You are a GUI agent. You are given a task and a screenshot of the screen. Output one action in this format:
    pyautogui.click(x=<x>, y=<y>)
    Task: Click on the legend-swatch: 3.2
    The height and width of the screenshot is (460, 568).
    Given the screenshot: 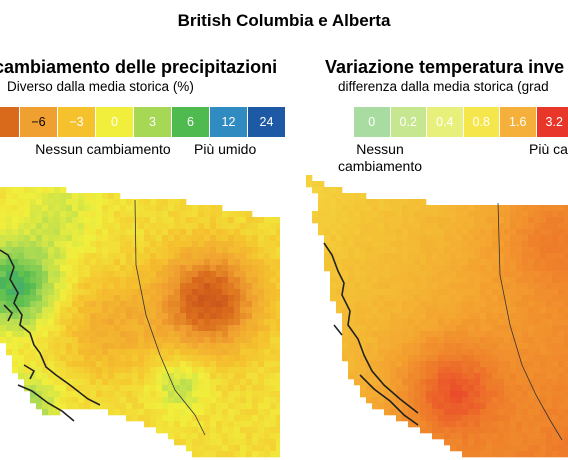 What is the action you would take?
    pyautogui.click(x=552, y=122)
    